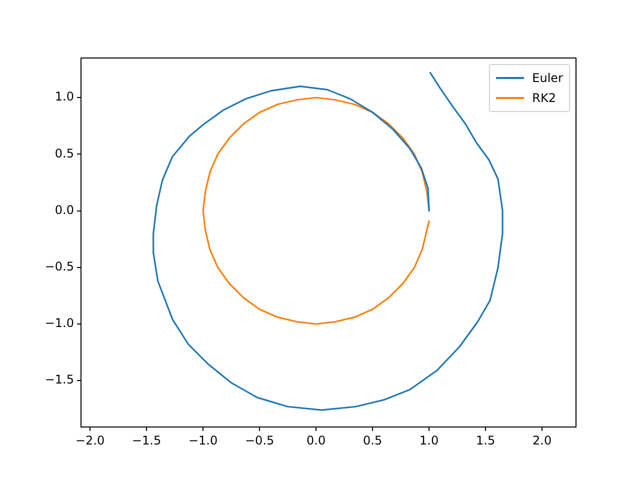 Image resolution: width=640 pixels, height=480 pixels. What do you see at coordinates (259, 440) in the screenshot?
I see `x-tick-label: −0.5` at bounding box center [259, 440].